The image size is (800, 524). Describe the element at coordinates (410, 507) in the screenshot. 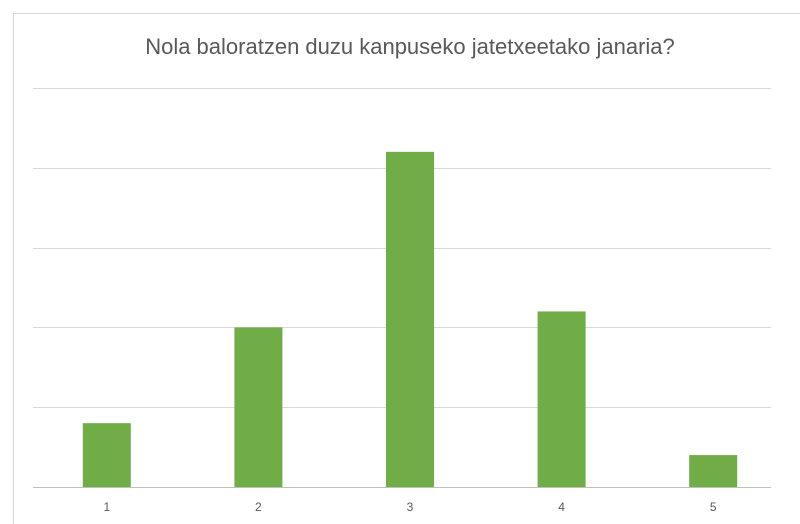

I see `x-tick-label: 3` at that location.